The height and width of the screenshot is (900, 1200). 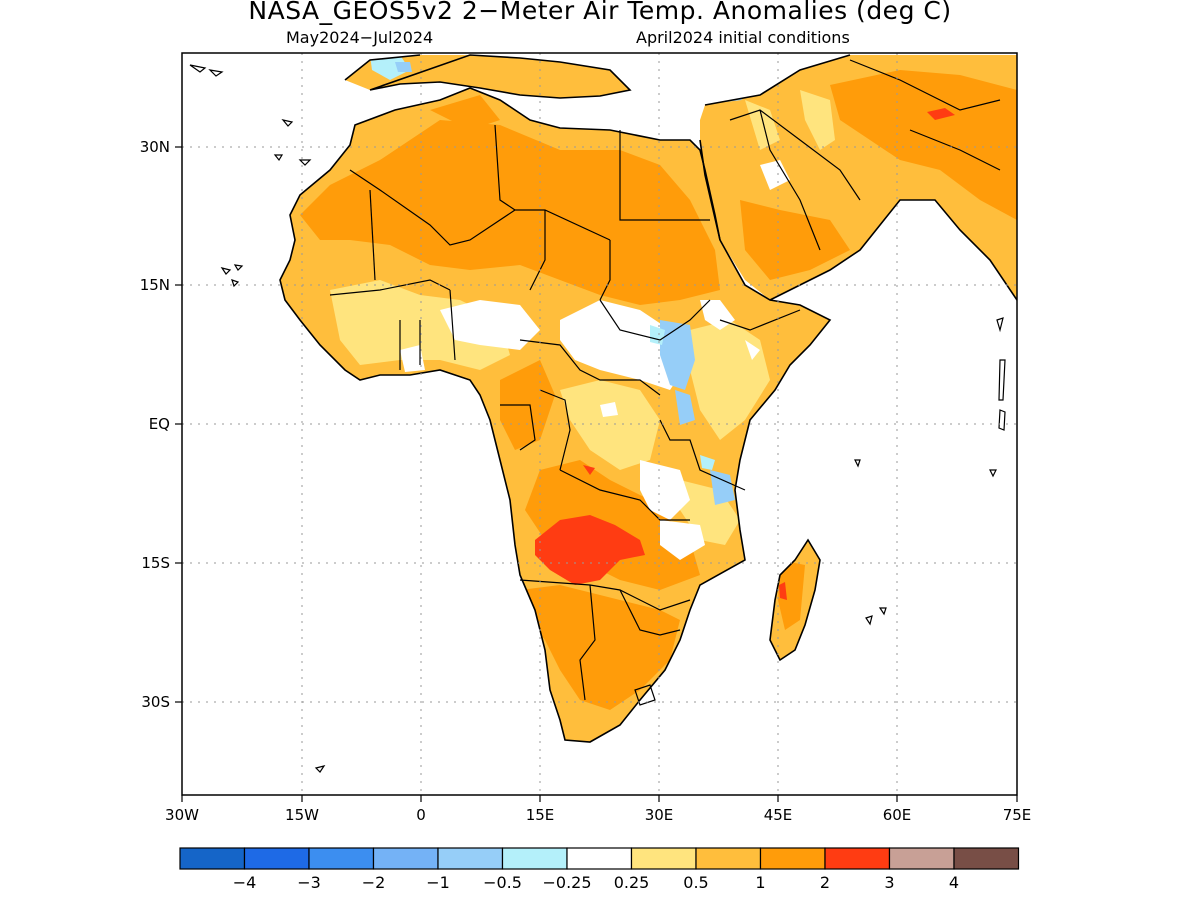 I want to click on x-tick-label: 30W, so click(x=182, y=815).